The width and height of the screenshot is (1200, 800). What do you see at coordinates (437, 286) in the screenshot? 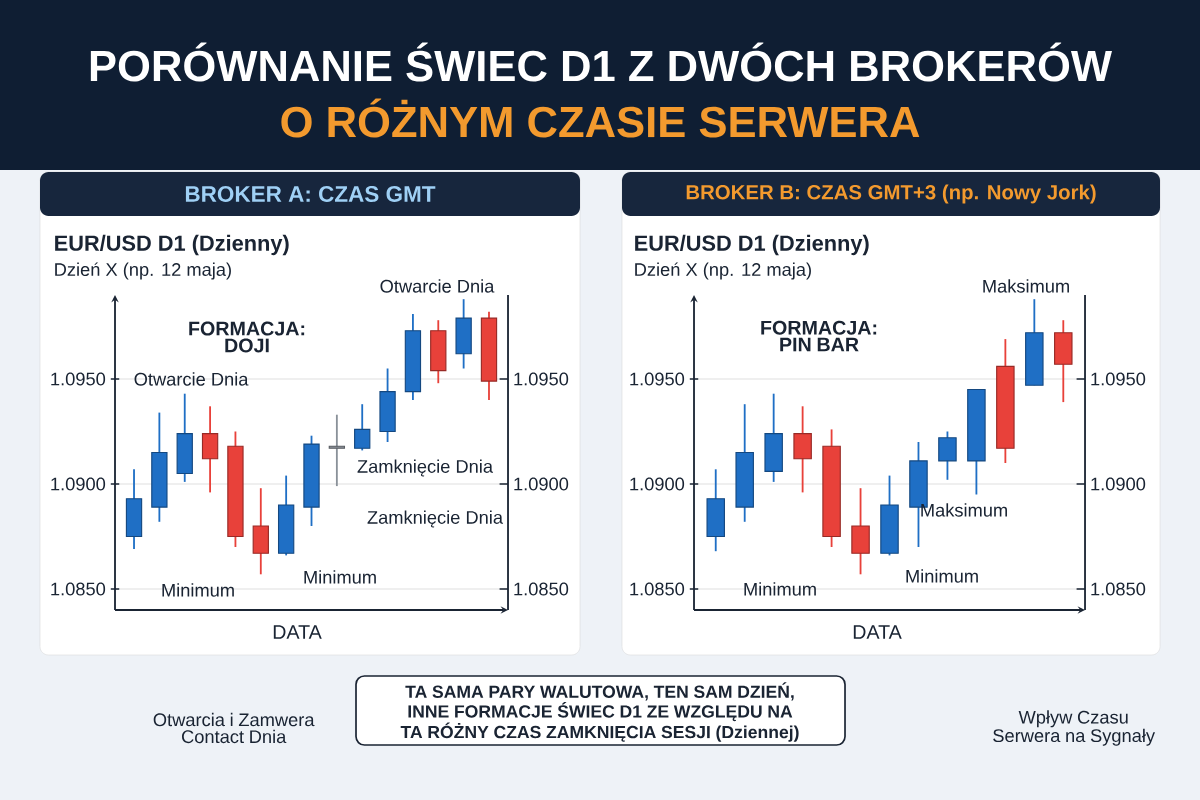
I see `text: Otwarcie Dnia` at bounding box center [437, 286].